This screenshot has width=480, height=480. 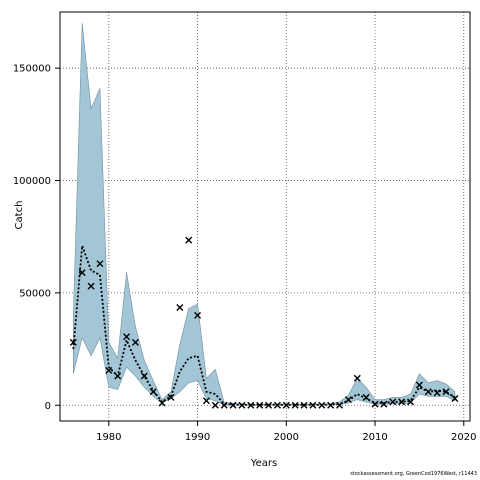 I want to click on y-axis-ticks: 0 50000 100000 150000, so click(x=36, y=238).